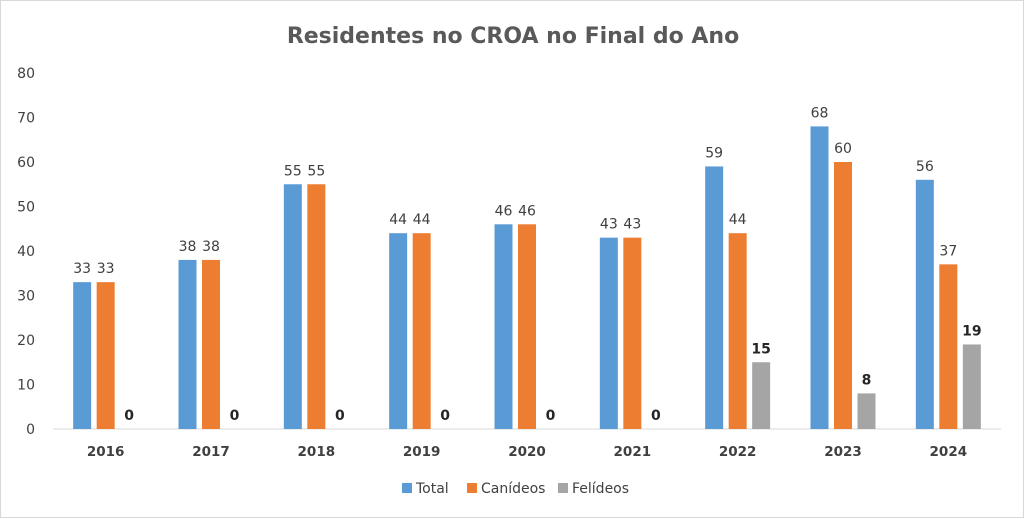  I want to click on legend-label: Total, so click(432, 489).